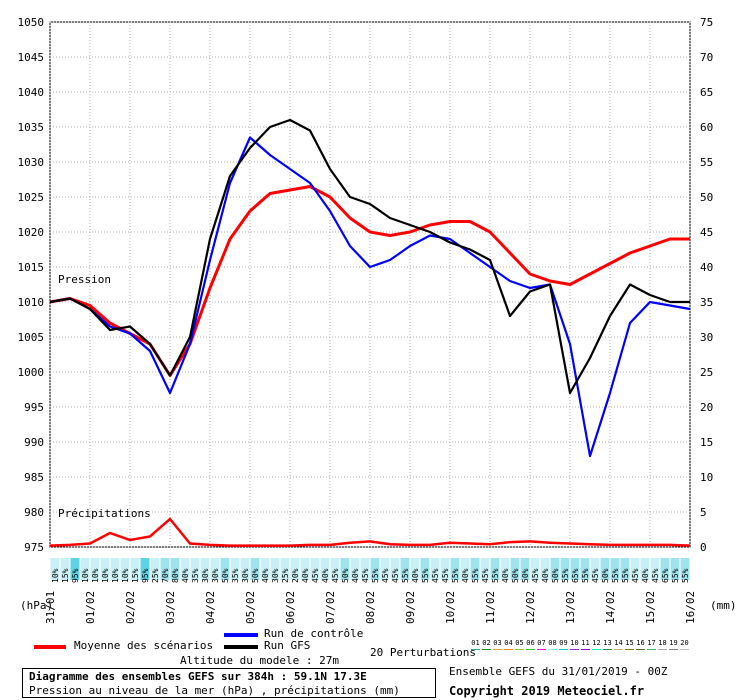  I want to click on perturbation-number: 17, so click(651, 643).